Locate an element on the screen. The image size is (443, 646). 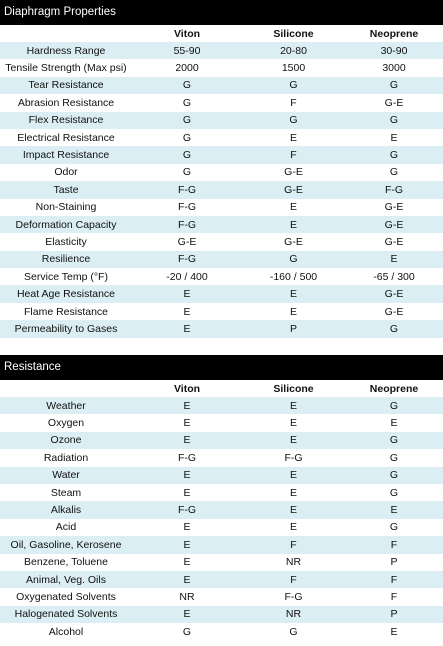
table-row: Flex Resistance G G G is located at coordinates (221, 120).